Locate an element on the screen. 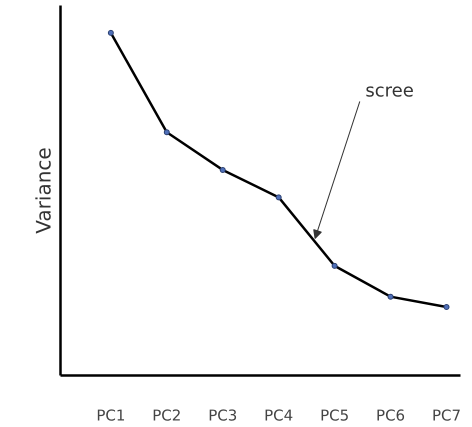 Image resolution: width=472 pixels, height=427 pixels. x-tick-label: PC7 is located at coordinates (447, 415).